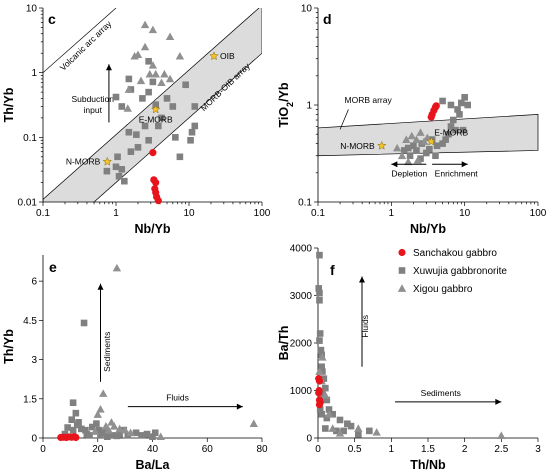 Image resolution: width=550 pixels, height=476 pixels. I want to click on x-axis-label: Th/Nb, so click(428, 465).